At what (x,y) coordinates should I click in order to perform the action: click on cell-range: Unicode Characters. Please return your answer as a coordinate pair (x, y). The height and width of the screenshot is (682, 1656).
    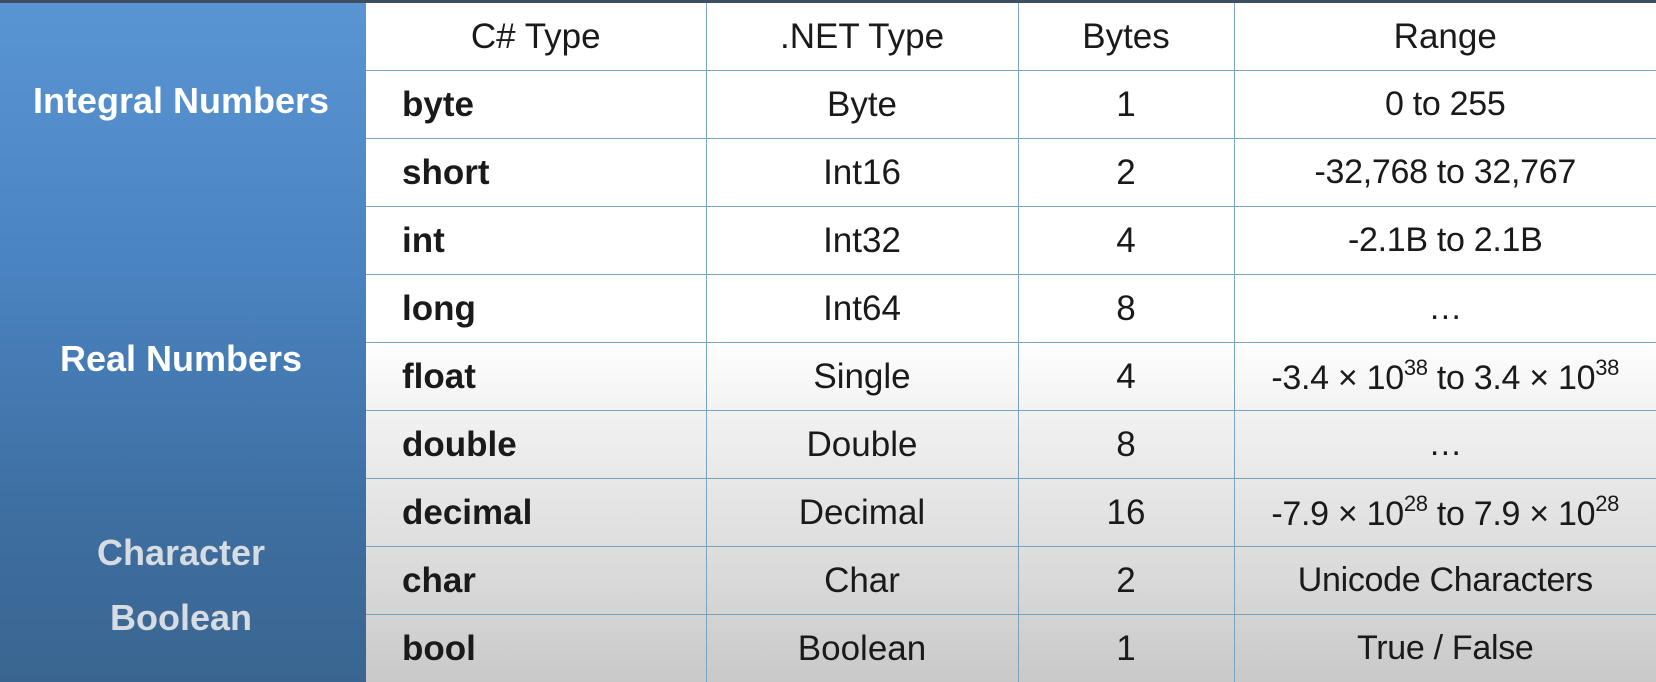
    Looking at the image, I should click on (1444, 580).